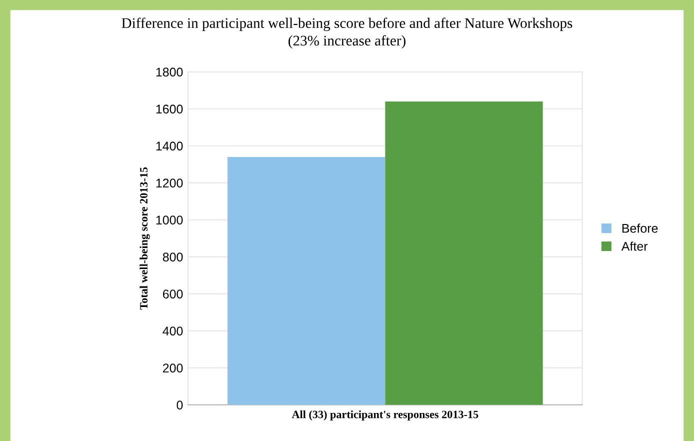 The image size is (694, 441). Describe the element at coordinates (179, 405) in the screenshot. I see `y-tick-label: 0` at that location.